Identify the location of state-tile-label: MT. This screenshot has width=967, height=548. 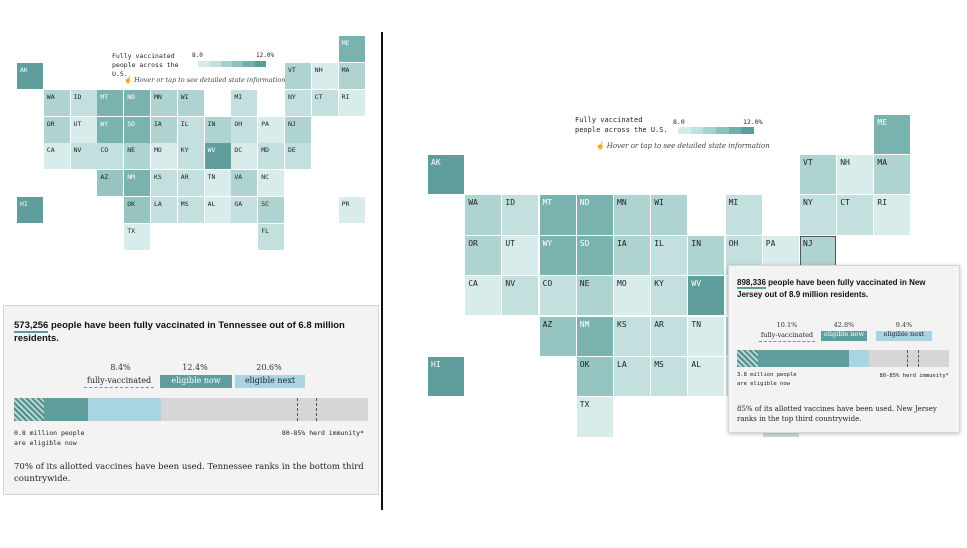
(548, 202).